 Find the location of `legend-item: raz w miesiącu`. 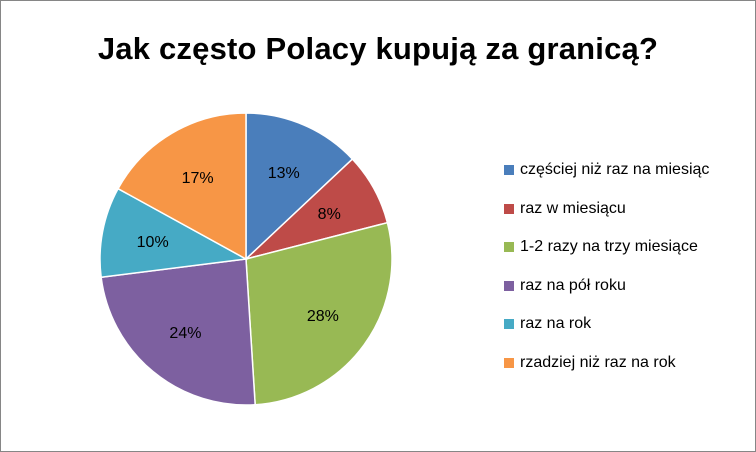

legend-item: raz w miesiącu is located at coordinates (626, 209).